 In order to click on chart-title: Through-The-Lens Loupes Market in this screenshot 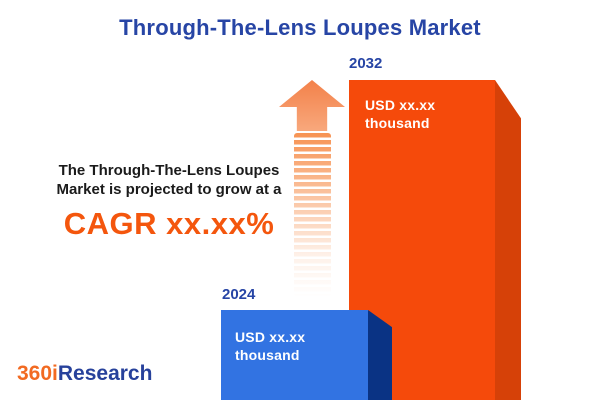, I will do `click(300, 27)`.